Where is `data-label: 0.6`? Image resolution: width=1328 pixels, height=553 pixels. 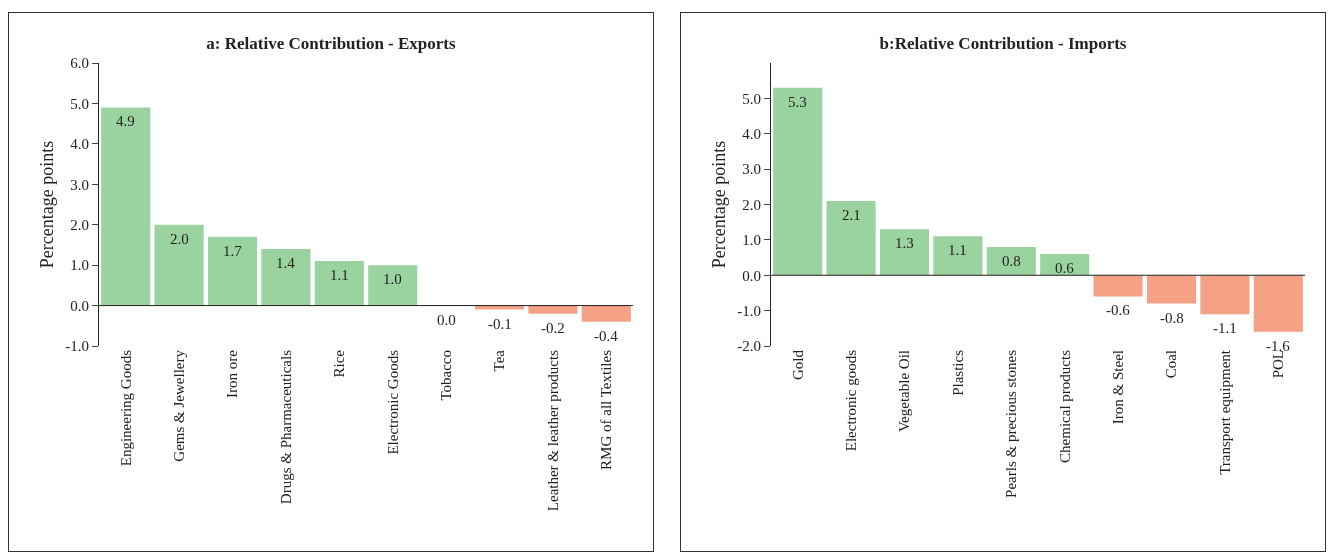 data-label: 0.6 is located at coordinates (1065, 268).